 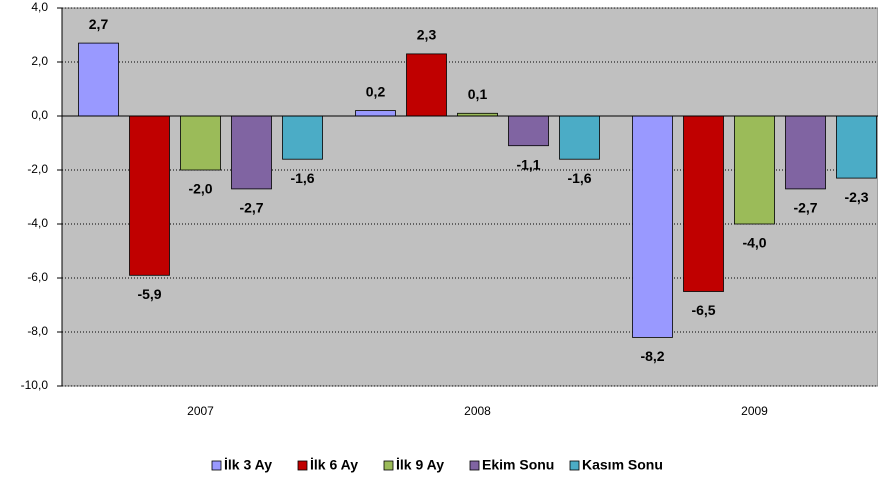 What do you see at coordinates (200, 411) in the screenshot?
I see `x-tick-label: 2007` at bounding box center [200, 411].